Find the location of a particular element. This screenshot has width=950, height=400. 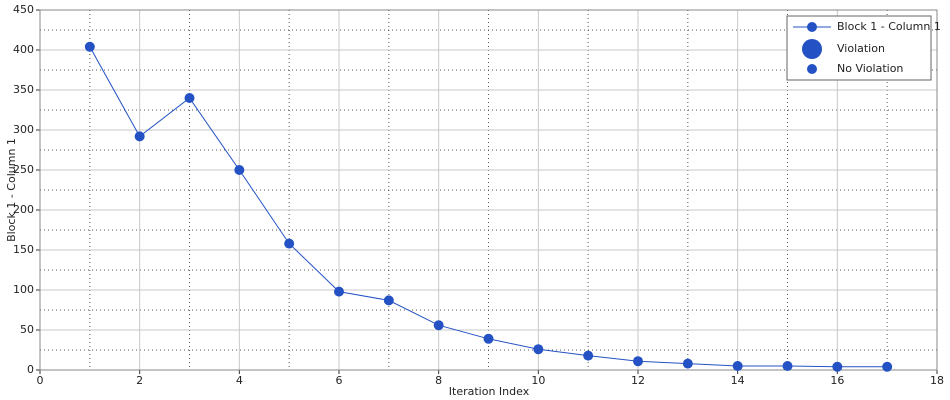

x-tick-label: 6 is located at coordinates (339, 380).